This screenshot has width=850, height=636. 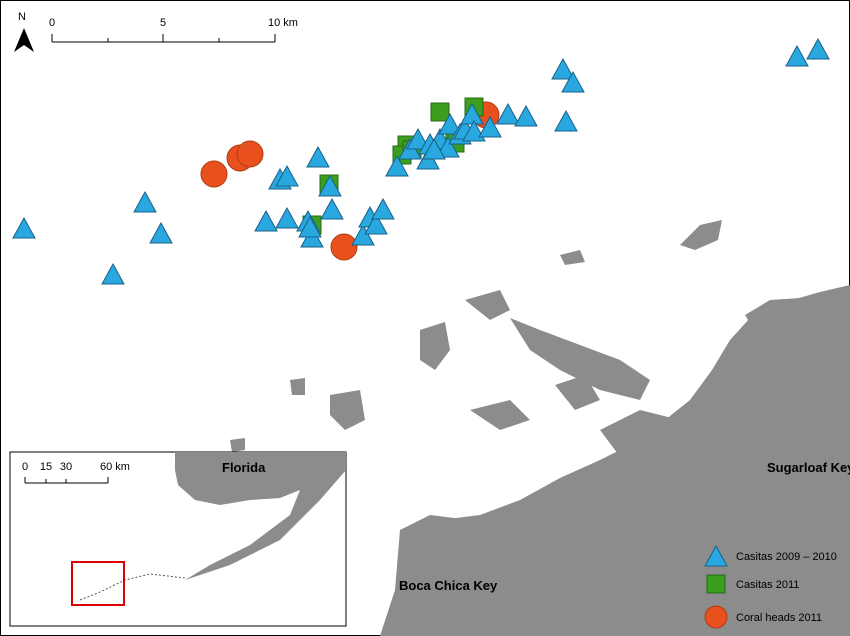 I want to click on place-label: Boca Chica Key, so click(x=448, y=585).